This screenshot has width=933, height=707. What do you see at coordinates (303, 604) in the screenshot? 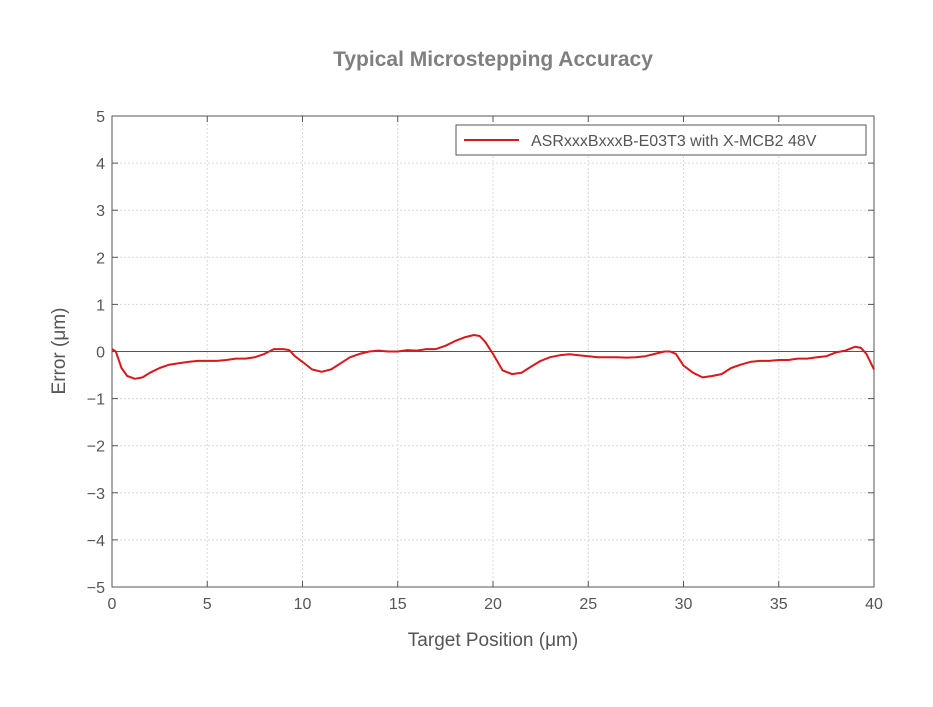
I see `x-tick-label: 10` at bounding box center [303, 604].